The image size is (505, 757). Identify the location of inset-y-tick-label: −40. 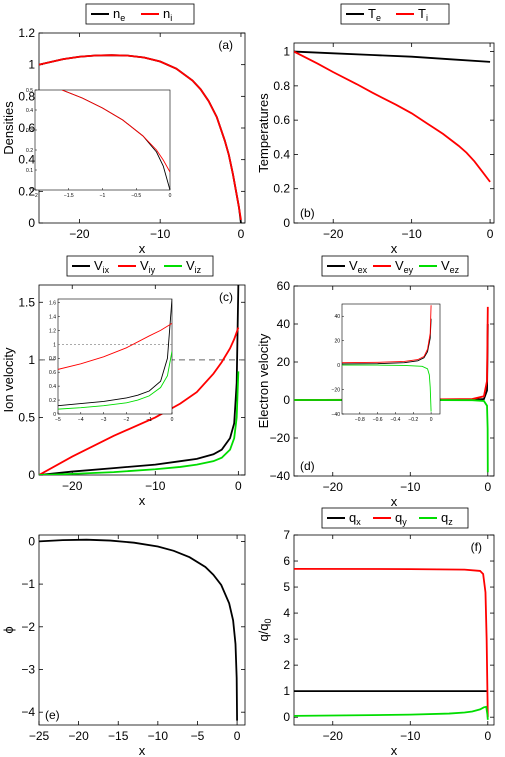
(336, 415).